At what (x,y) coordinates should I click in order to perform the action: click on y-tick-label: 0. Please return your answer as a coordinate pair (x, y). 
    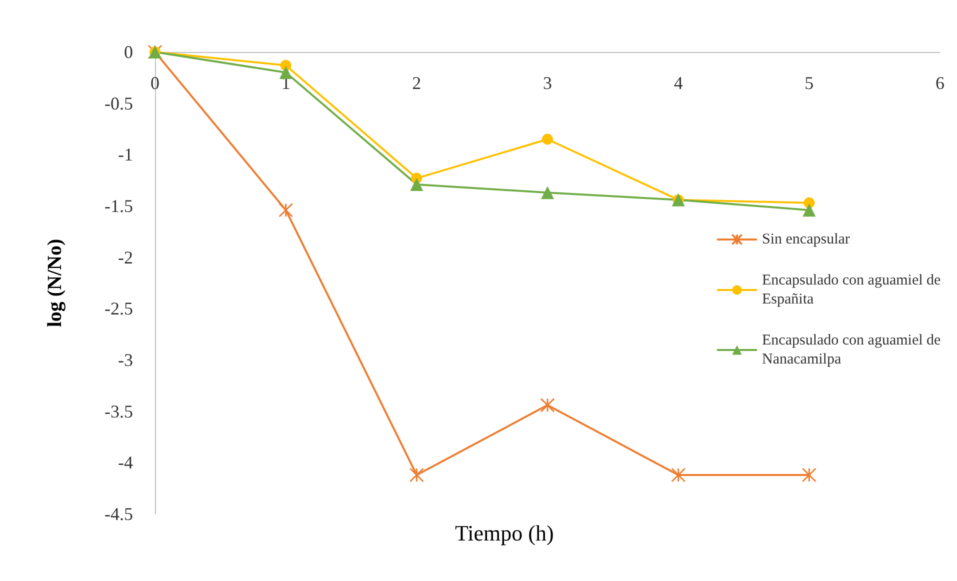
    Looking at the image, I should click on (128, 52).